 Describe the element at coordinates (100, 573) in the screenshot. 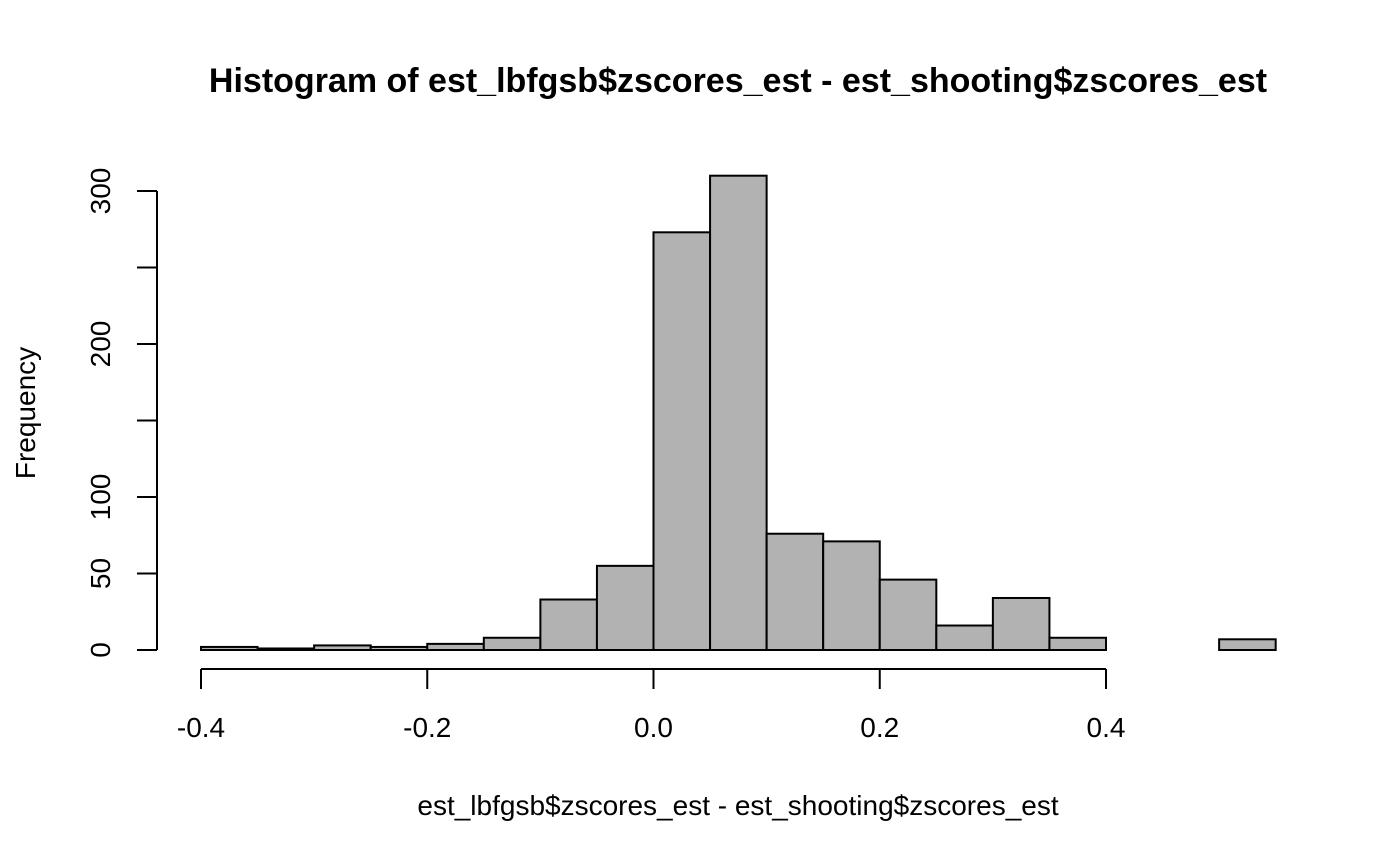

I see `y-tick-label: 50` at that location.